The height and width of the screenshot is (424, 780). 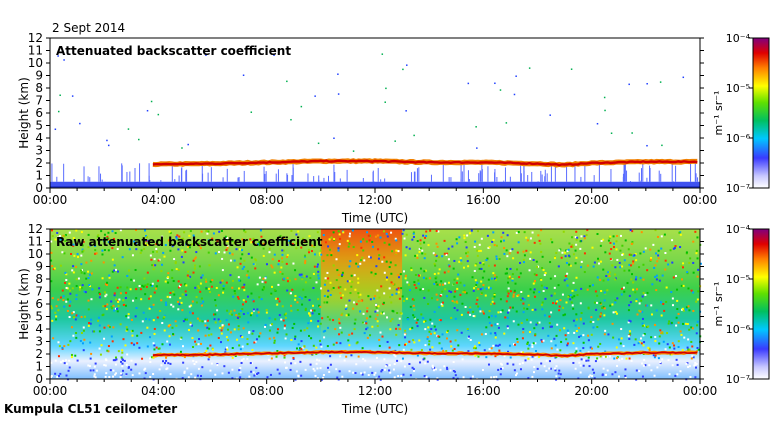 I want to click on colorbar-tick-label: 10⁻⁶, so click(x=738, y=138).